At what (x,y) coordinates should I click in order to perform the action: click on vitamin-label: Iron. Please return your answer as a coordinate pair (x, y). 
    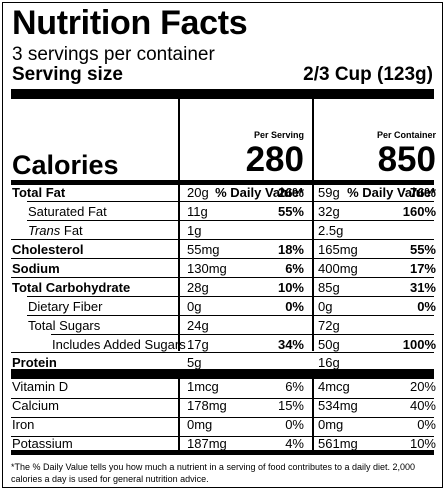
    Looking at the image, I should click on (23, 424).